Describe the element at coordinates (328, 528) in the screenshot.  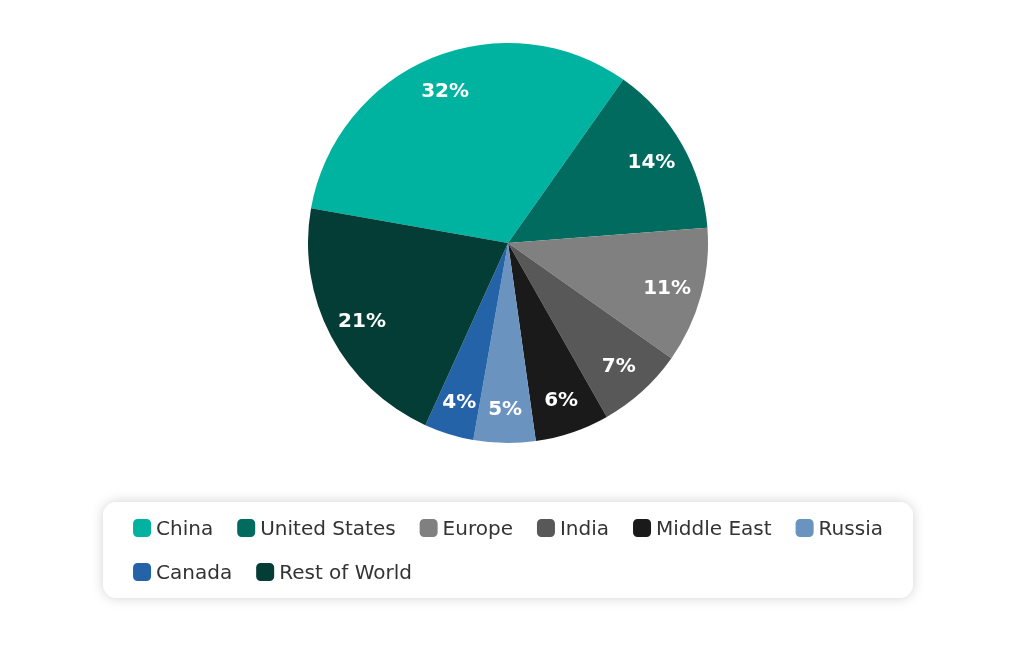
I see `legend-label: United States` at that location.